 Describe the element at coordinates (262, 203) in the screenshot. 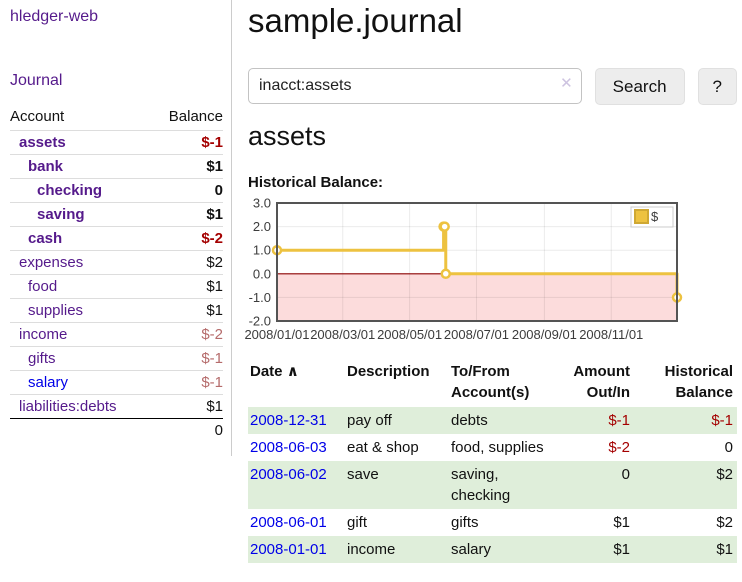

I see `y-tick-label: 3.0` at that location.